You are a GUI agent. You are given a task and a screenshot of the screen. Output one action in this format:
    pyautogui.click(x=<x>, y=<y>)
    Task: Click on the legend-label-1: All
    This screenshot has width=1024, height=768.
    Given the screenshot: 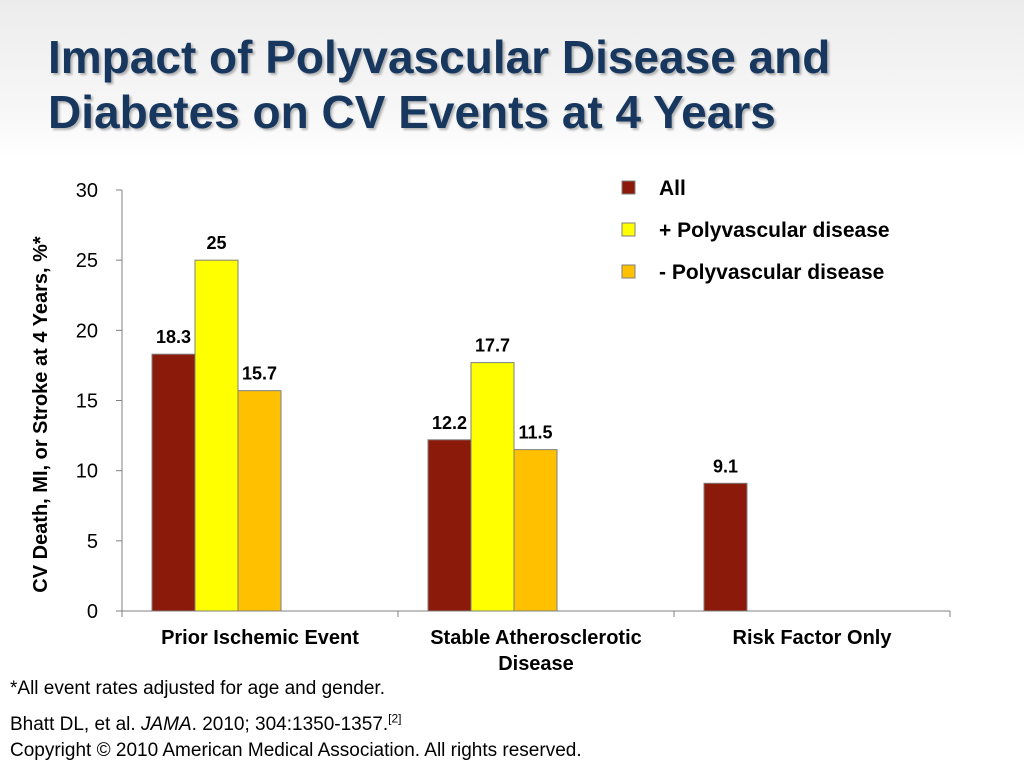 What is the action you would take?
    pyautogui.click(x=672, y=188)
    